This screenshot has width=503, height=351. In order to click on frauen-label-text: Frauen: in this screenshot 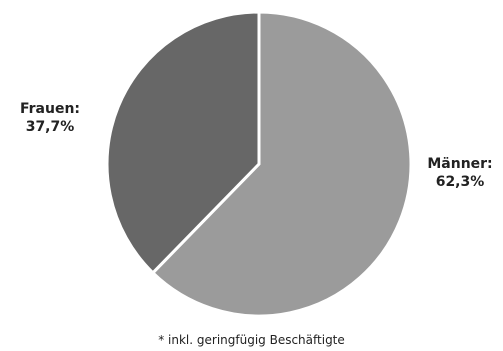, I will do `click(50, 109)`.